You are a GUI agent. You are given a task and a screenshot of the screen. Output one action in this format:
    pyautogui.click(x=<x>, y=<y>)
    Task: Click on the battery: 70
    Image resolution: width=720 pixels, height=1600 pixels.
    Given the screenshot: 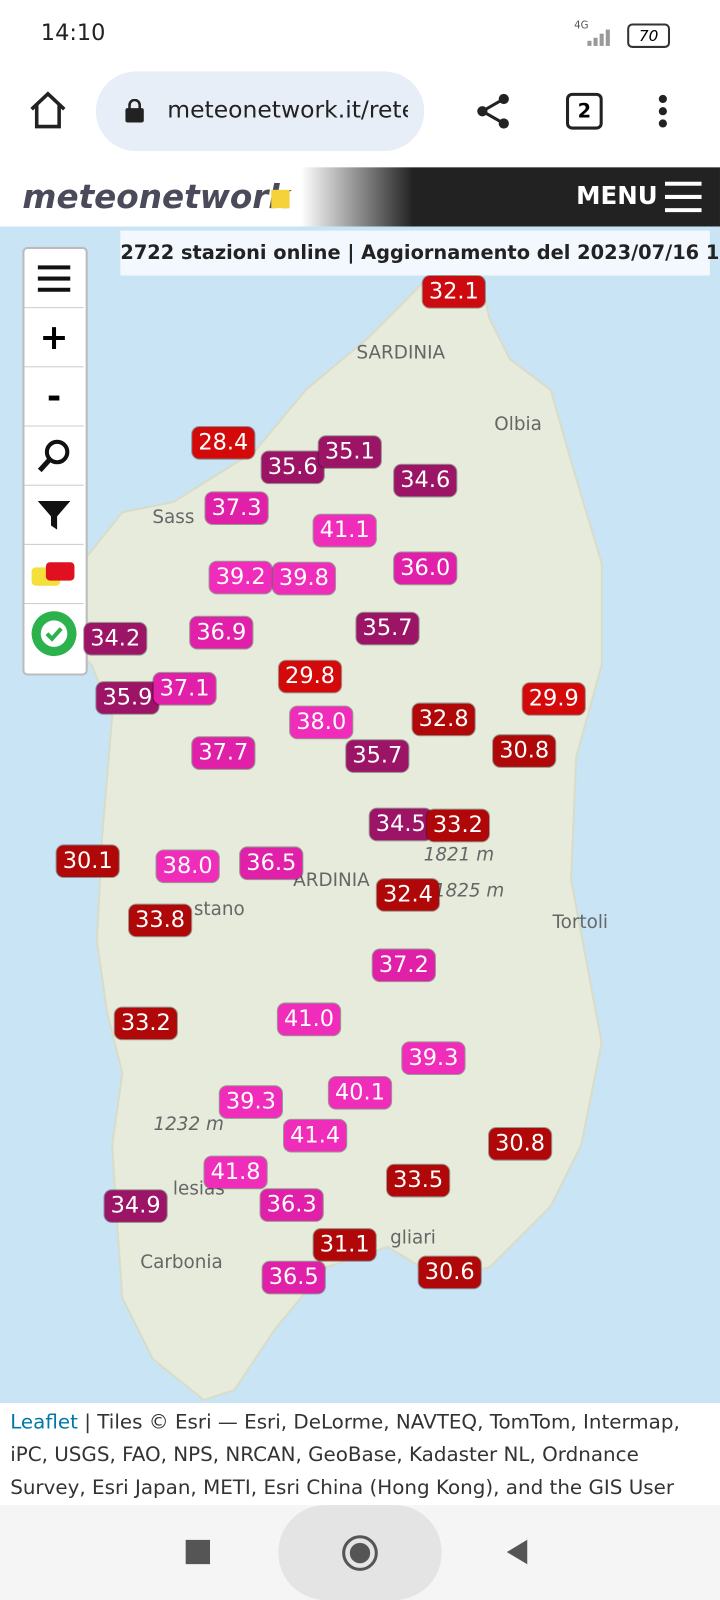 What is the action you would take?
    pyautogui.click(x=649, y=35)
    